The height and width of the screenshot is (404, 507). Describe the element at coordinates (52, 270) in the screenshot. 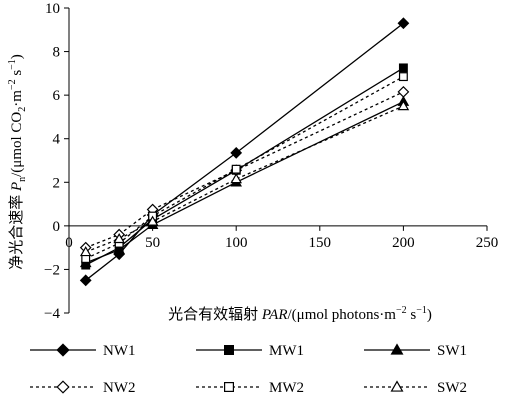

I see `y-tick-label: −2` at that location.